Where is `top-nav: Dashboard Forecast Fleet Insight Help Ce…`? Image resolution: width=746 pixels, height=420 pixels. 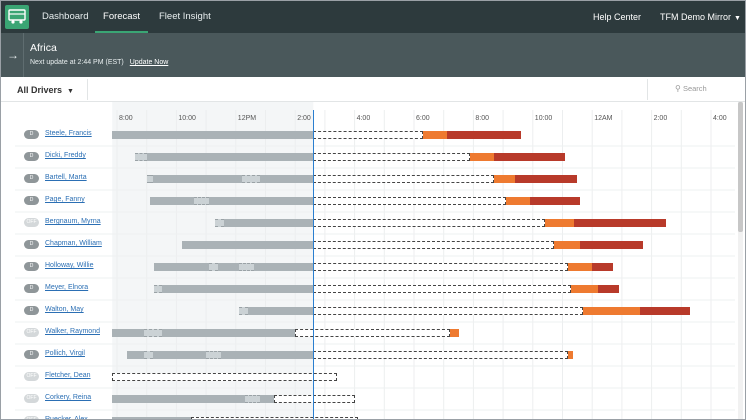 top-nav: Dashboard Forecast Fleet Insight Help Ce… is located at coordinates (373, 17).